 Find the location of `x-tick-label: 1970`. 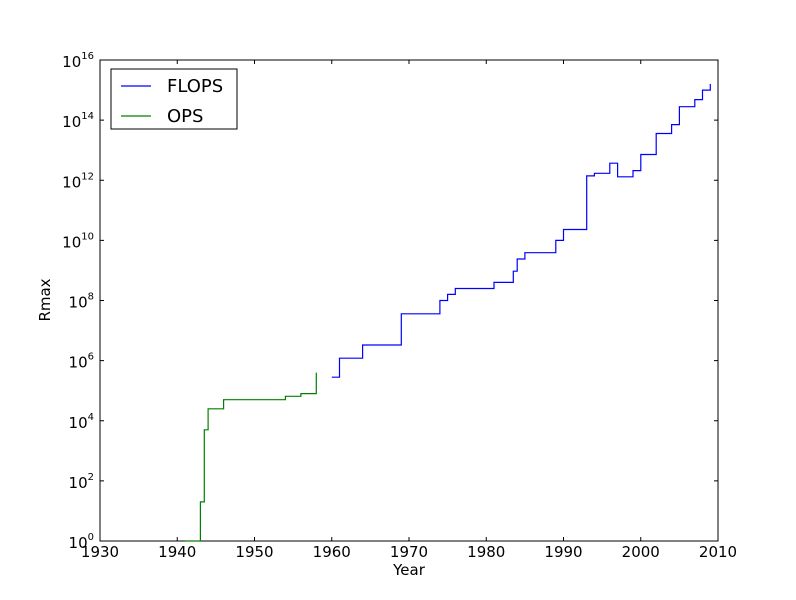

x-tick-label: 1970 is located at coordinates (409, 552).